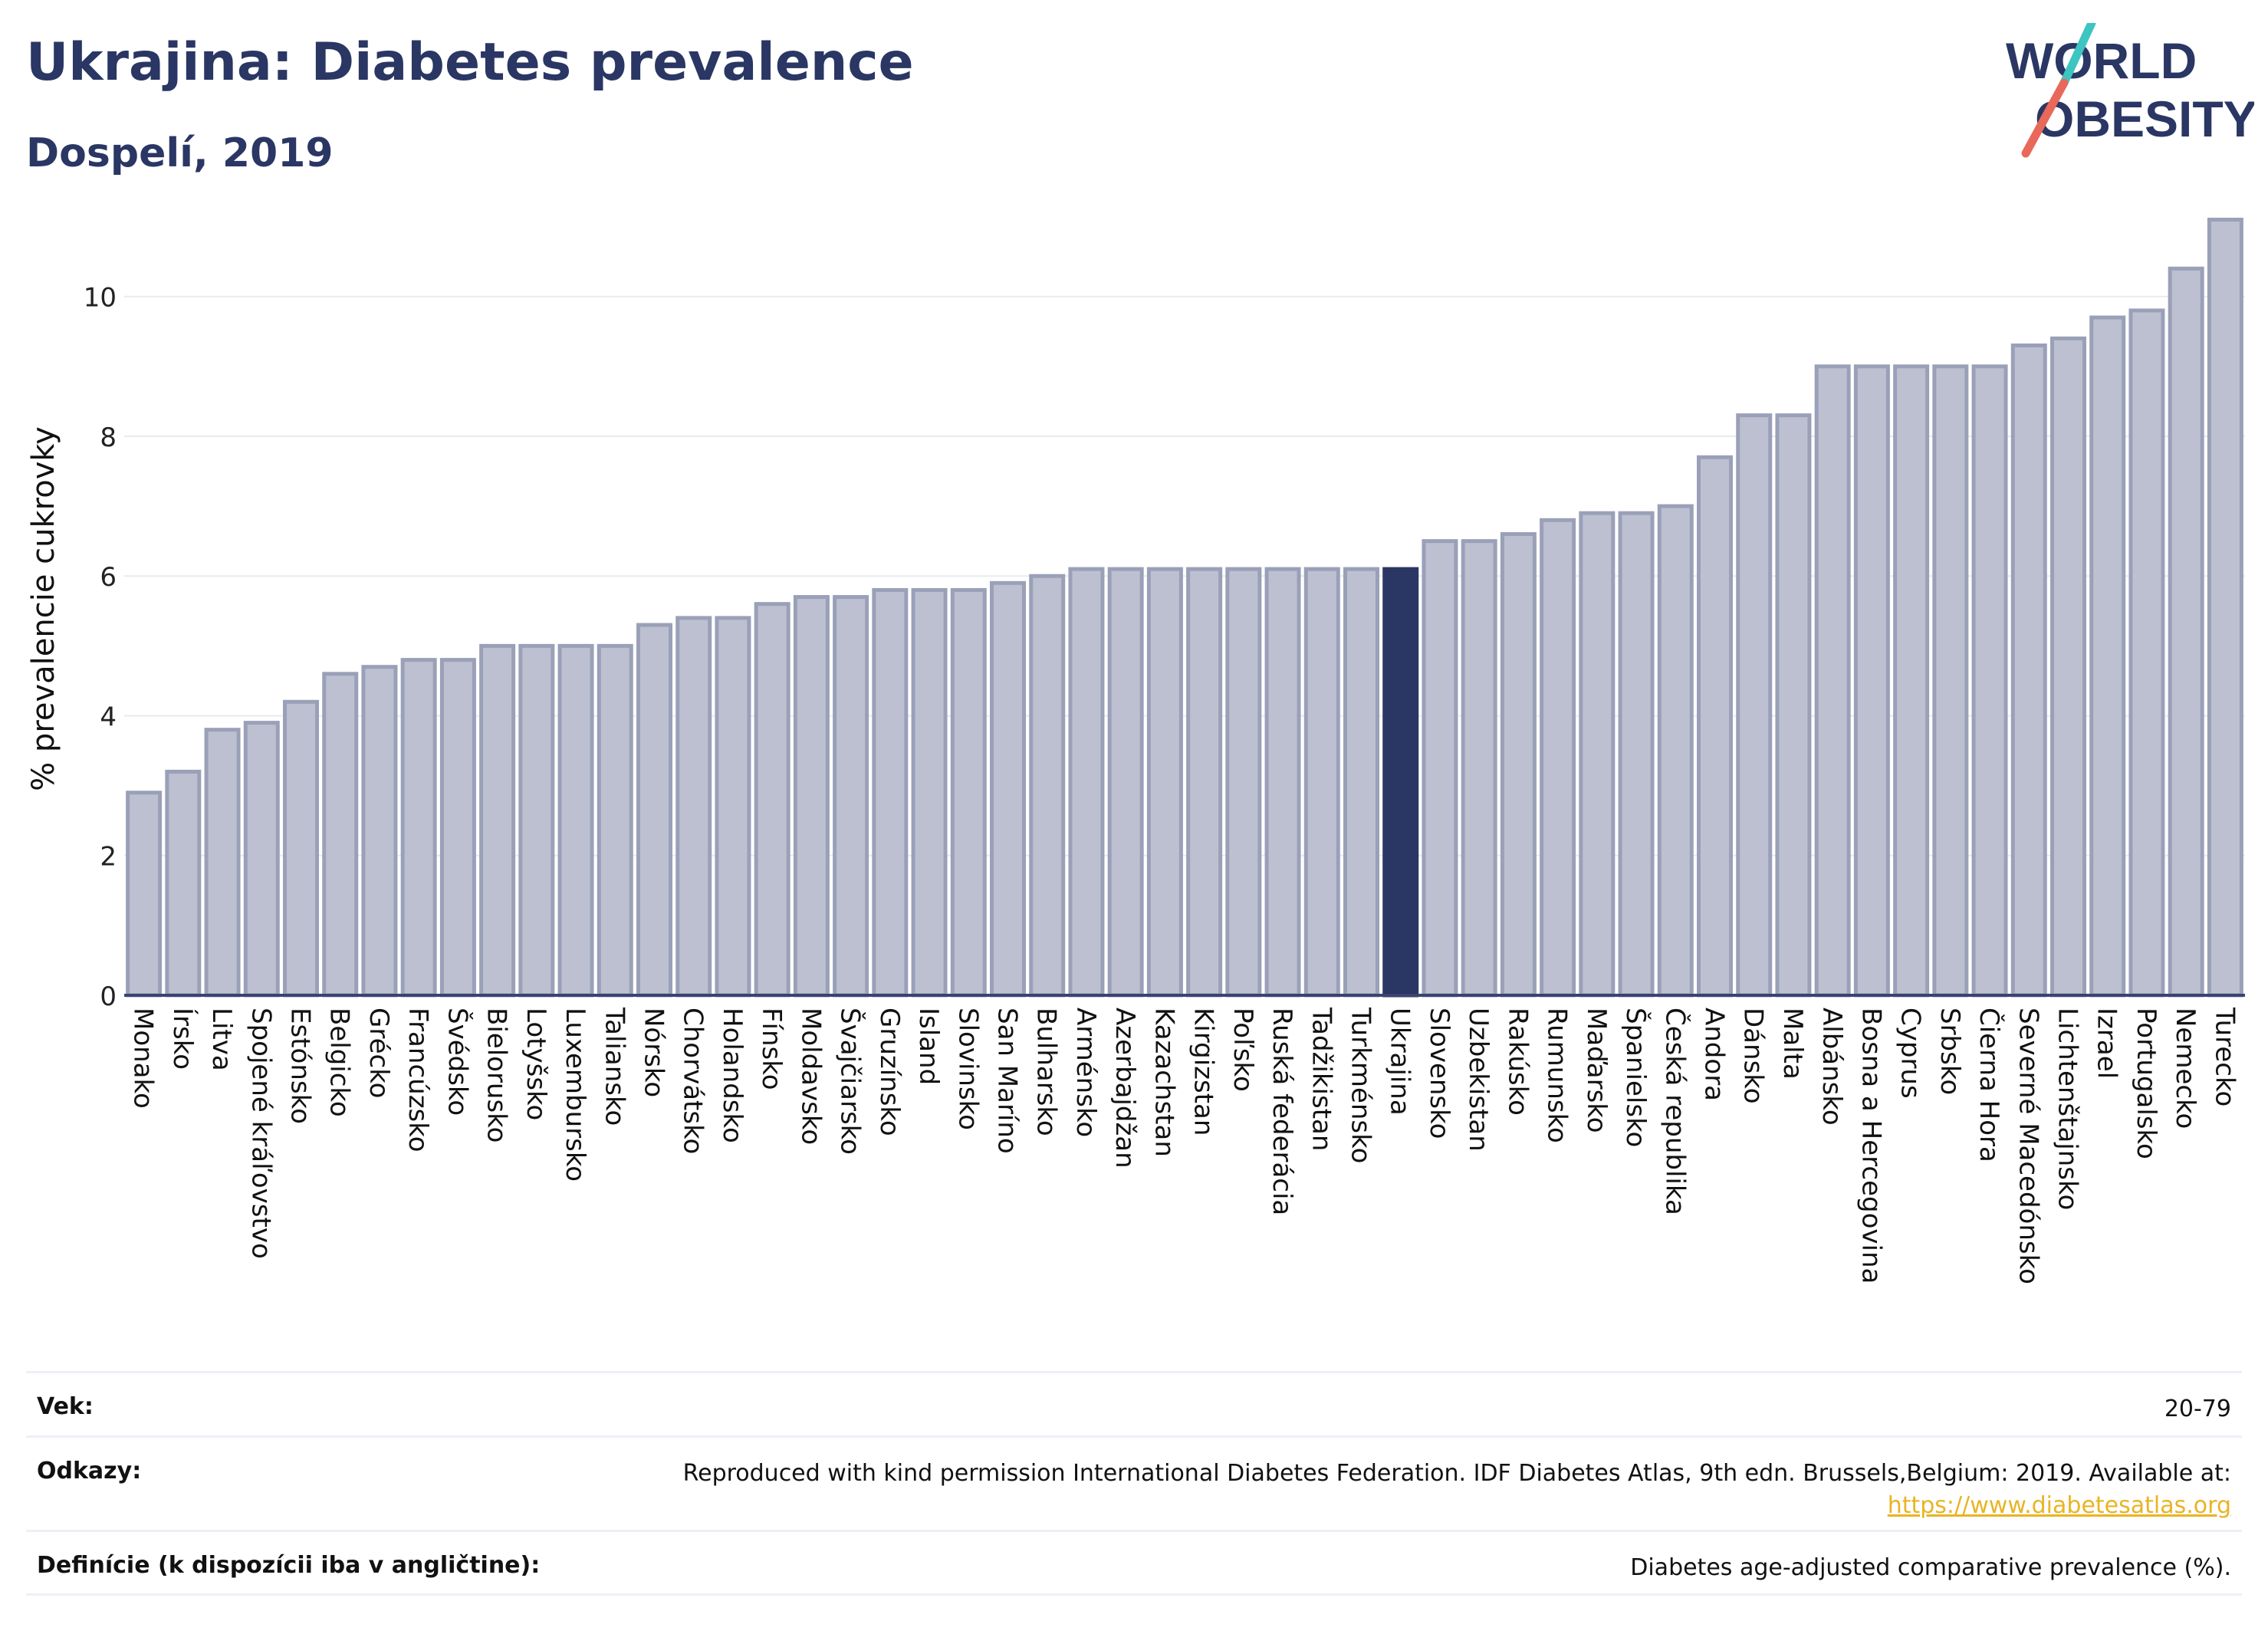 The height and width of the screenshot is (1634, 2268). I want to click on x-tick-label: Poľsko, so click(1243, 1050).